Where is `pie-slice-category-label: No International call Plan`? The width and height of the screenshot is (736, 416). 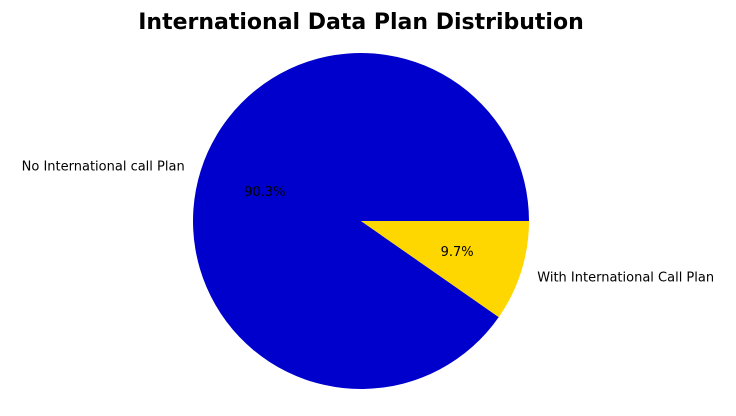
pie-slice-category-label: No International call Plan is located at coordinates (103, 167).